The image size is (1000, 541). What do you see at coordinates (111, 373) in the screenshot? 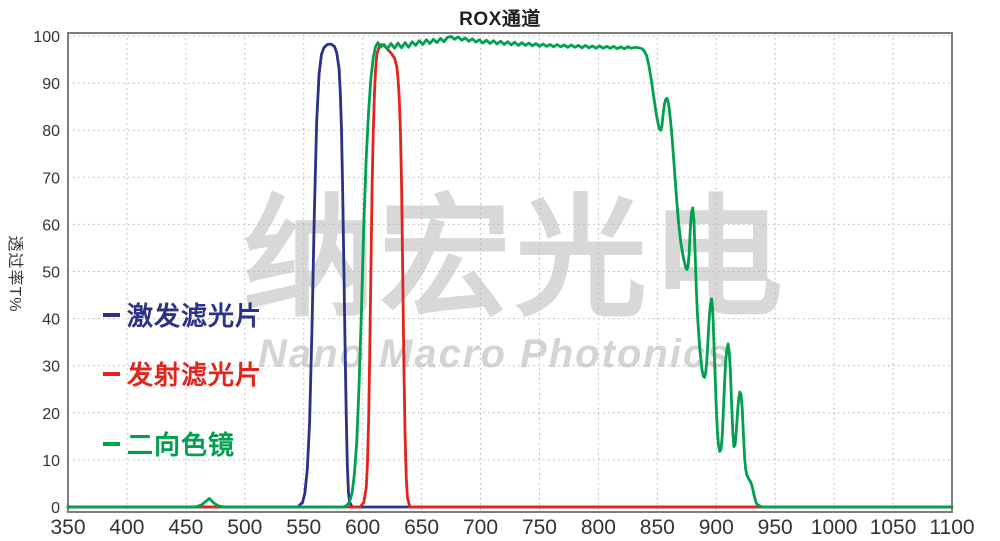
I see `legend-dash-red-icon` at bounding box center [111, 373].